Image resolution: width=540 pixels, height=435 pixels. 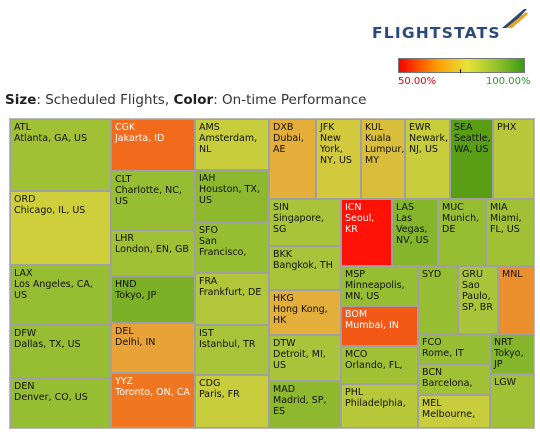 What do you see at coordinates (22, 127) in the screenshot?
I see `airport-code: ATL` at bounding box center [22, 127].